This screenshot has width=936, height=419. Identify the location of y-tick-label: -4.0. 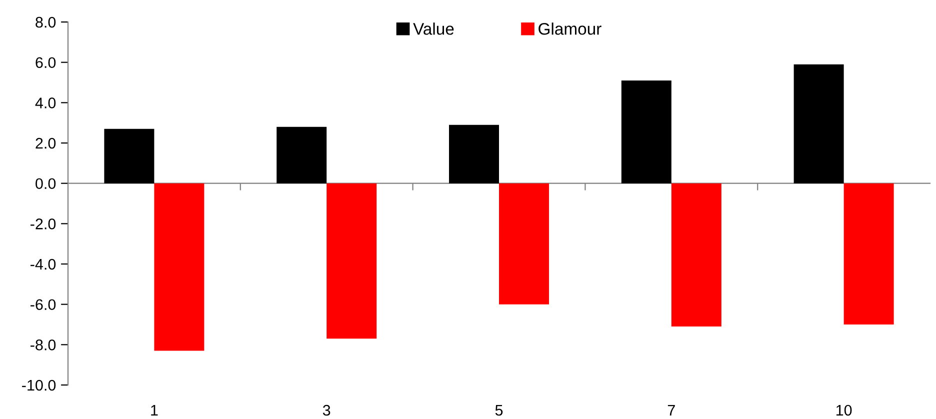
(43, 264).